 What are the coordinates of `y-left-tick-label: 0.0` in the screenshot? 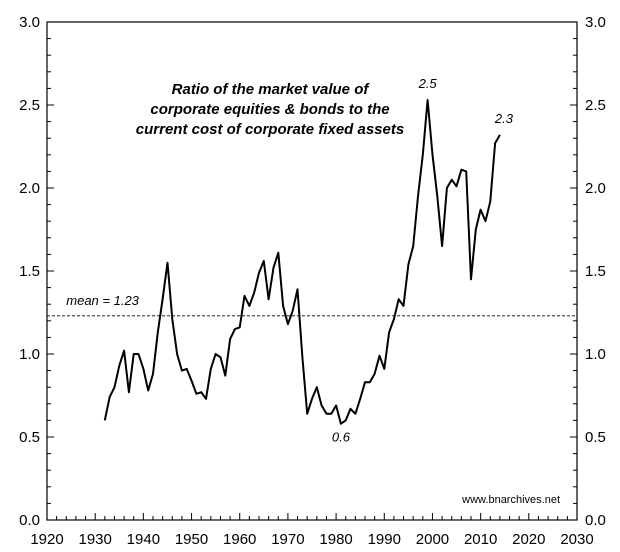 It's located at (29, 520).